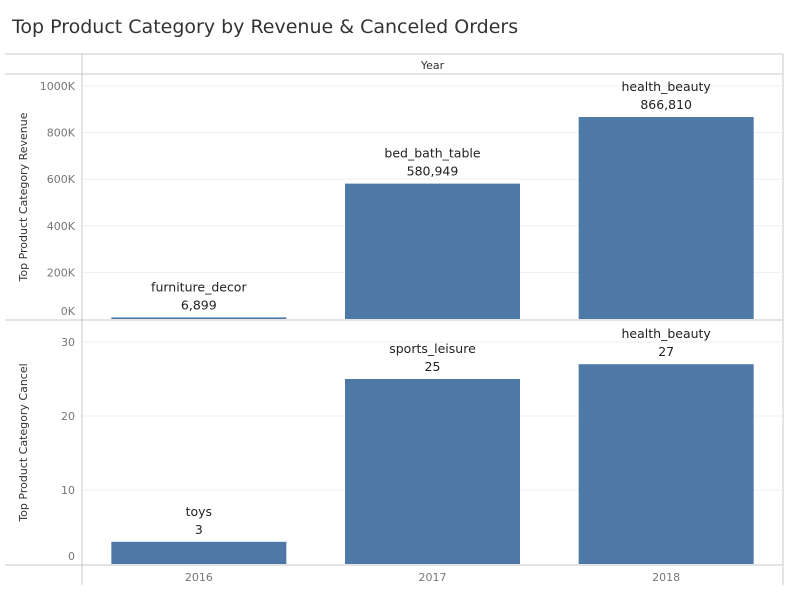 The height and width of the screenshot is (595, 795). Describe the element at coordinates (199, 304) in the screenshot. I see `data-label: 6,899` at that location.